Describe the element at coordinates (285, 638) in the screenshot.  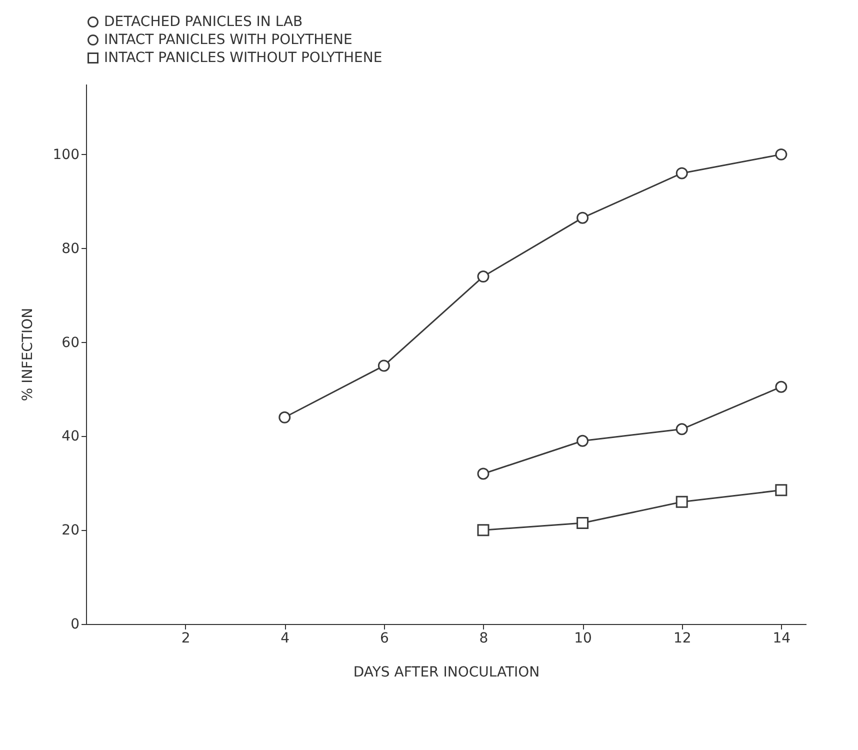
I see `x-tick-label: 4` at that location.